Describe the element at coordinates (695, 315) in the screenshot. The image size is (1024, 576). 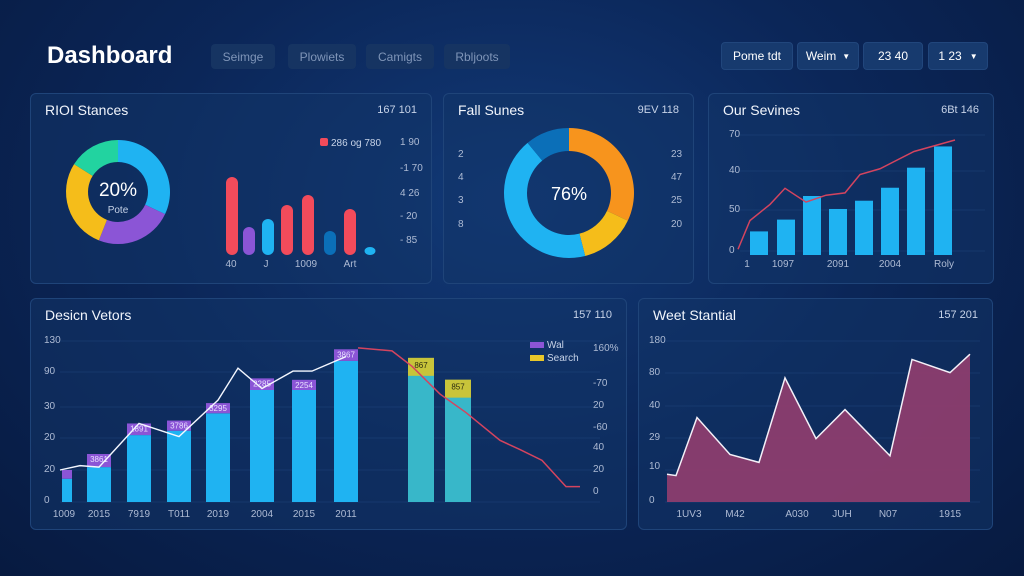
I see `panel-title: Weet Stantial` at that location.